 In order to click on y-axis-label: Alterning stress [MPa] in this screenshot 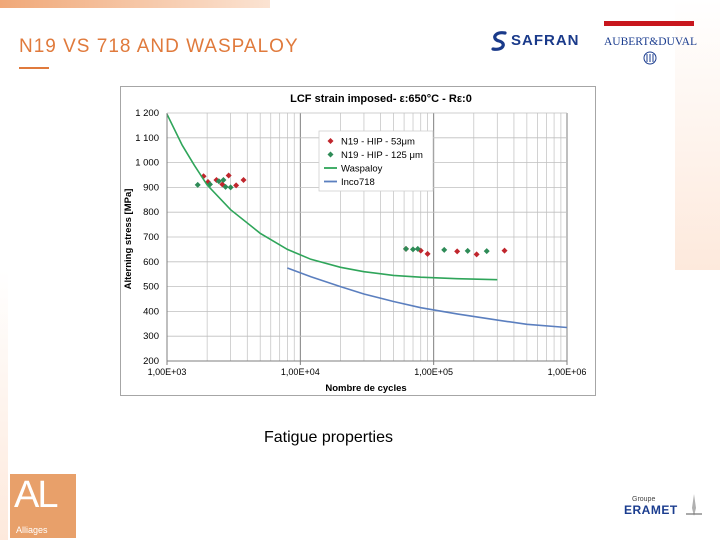, I will do `click(128, 239)`.